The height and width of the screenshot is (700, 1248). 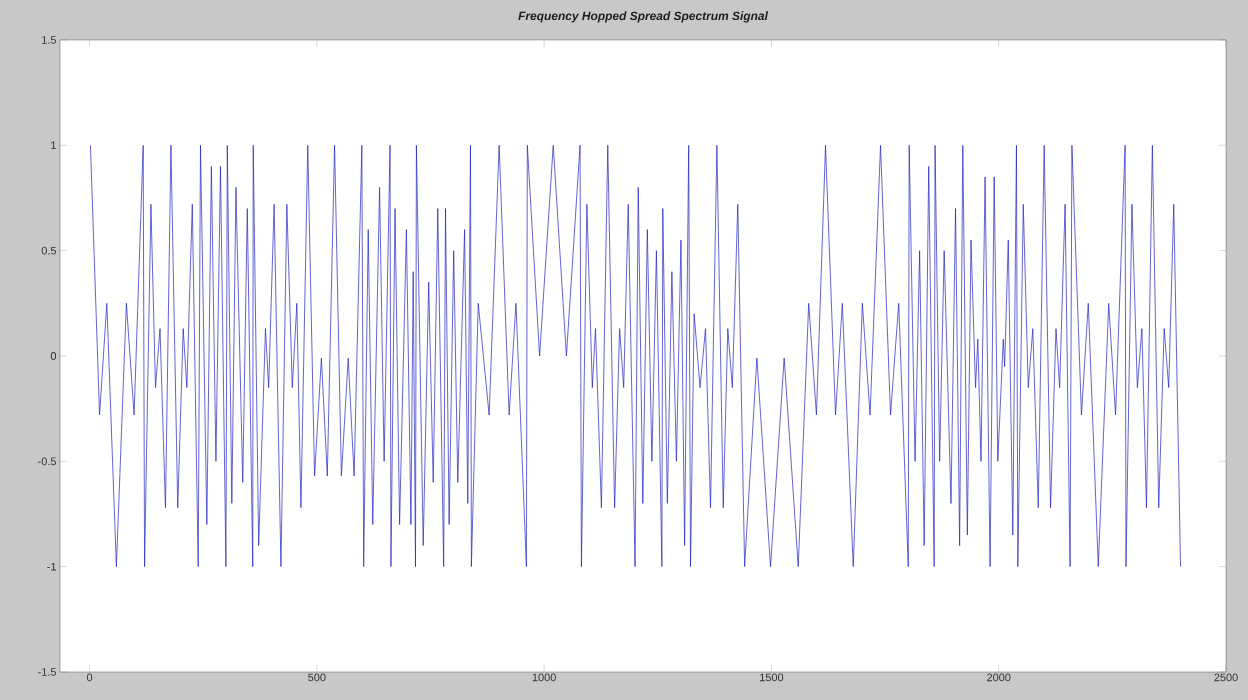 What do you see at coordinates (544, 677) in the screenshot?
I see `x-tick-label: 1000` at bounding box center [544, 677].